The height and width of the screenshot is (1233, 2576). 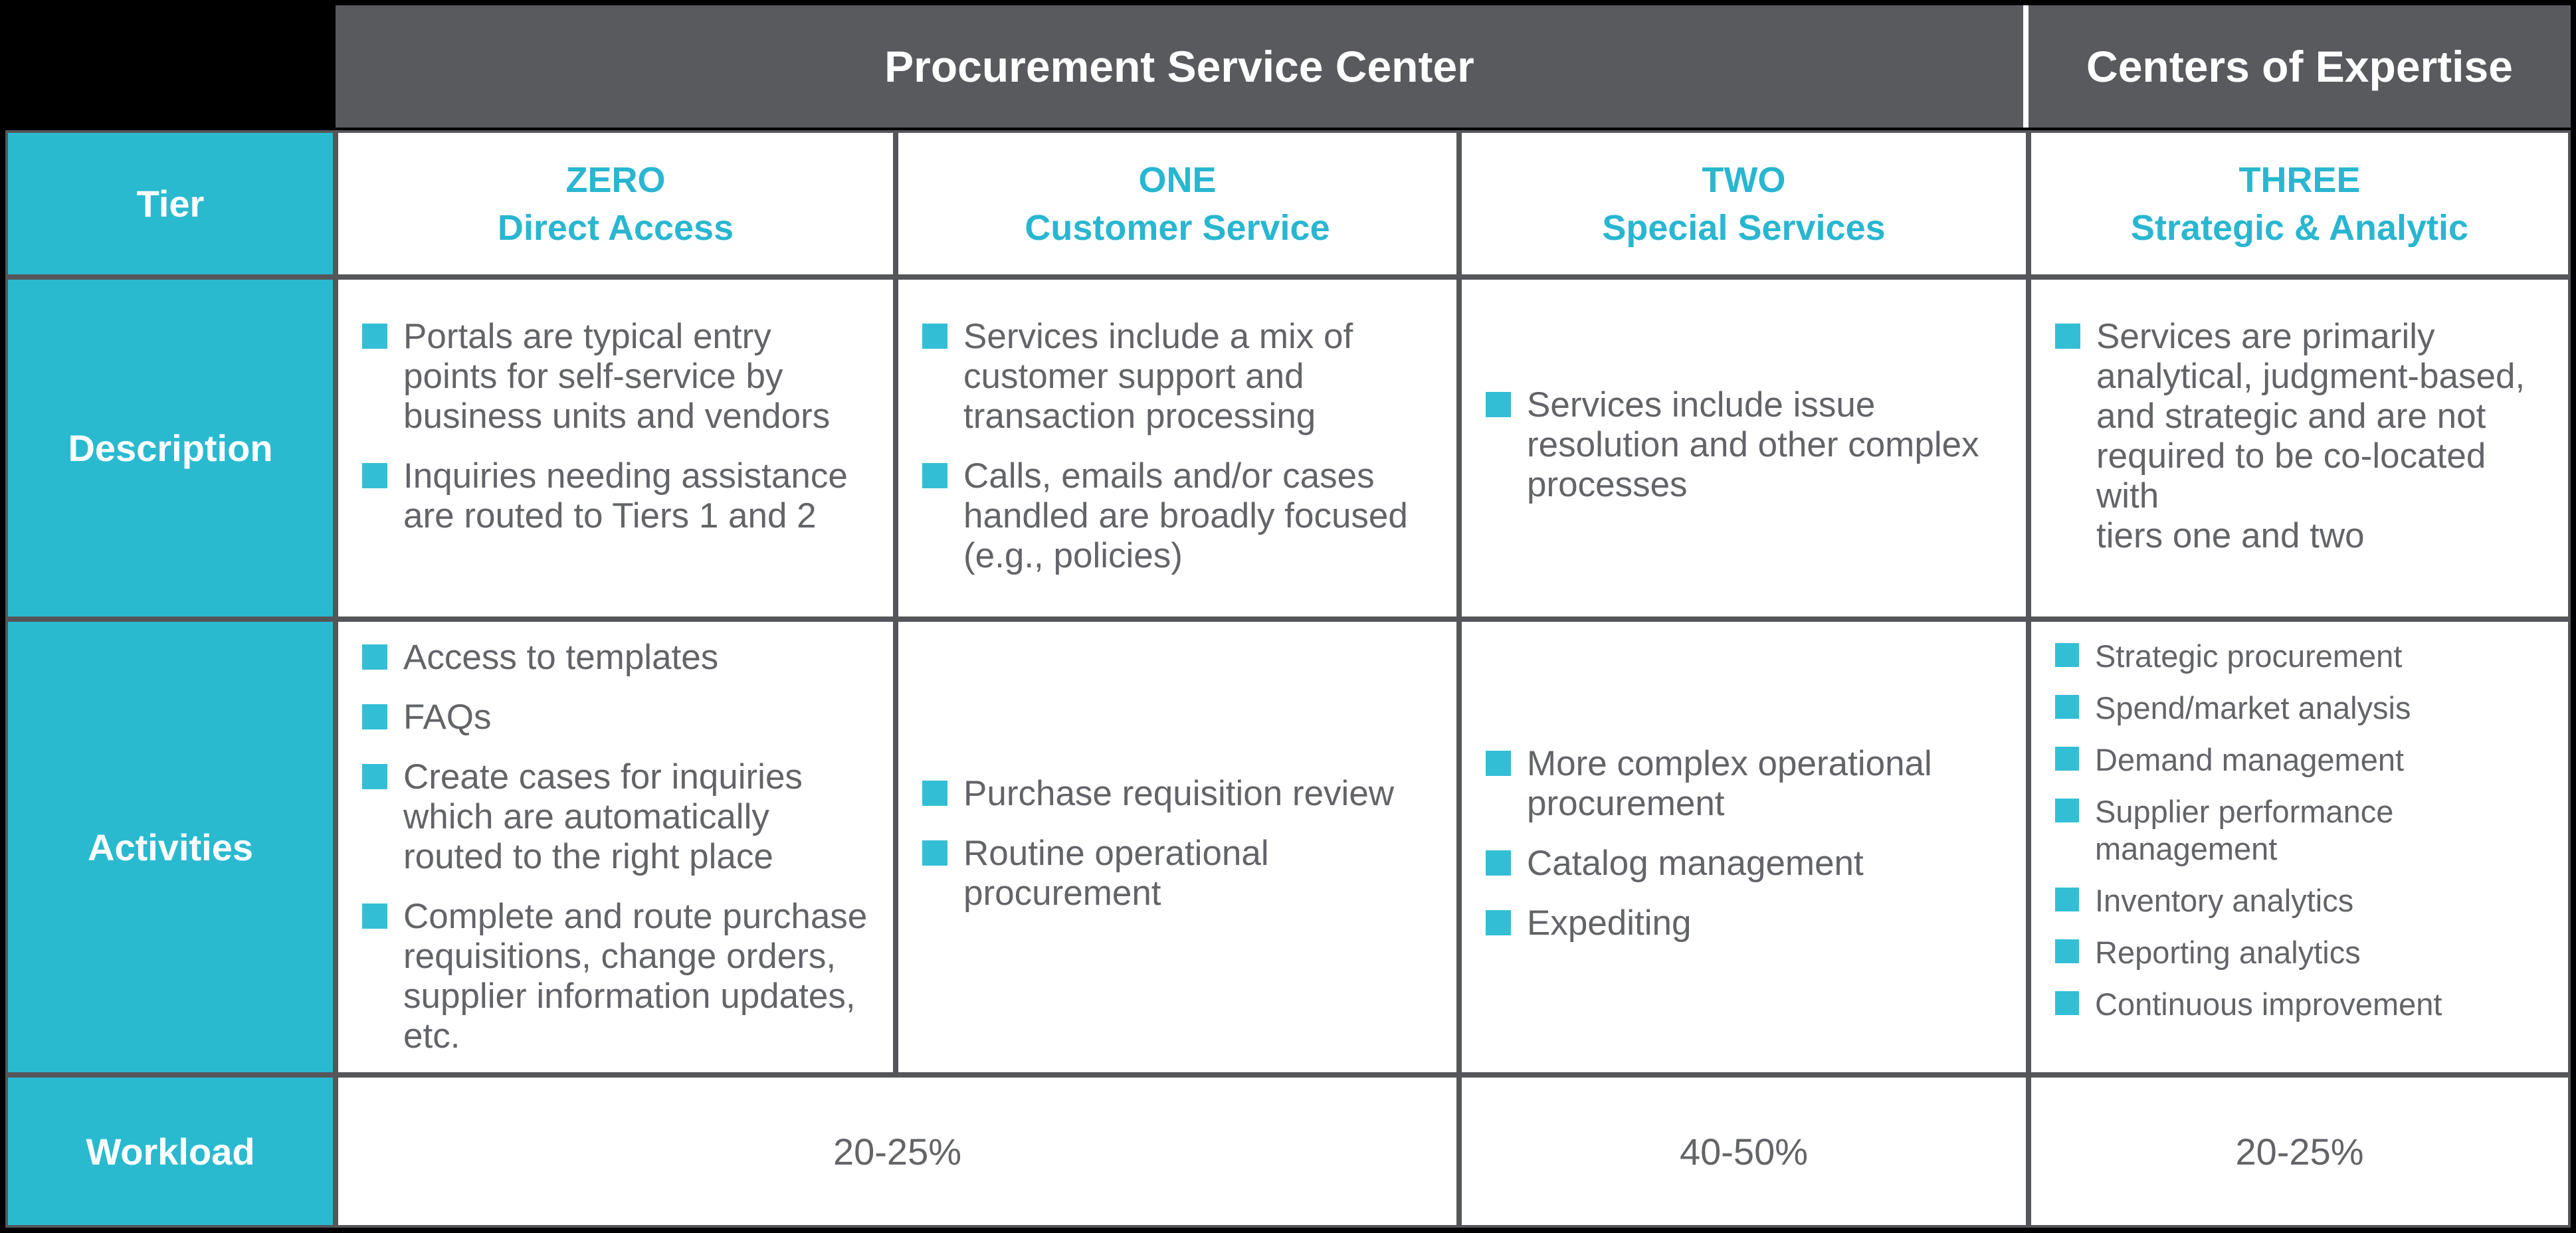 I want to click on tier-number: TWO, so click(x=1744, y=179).